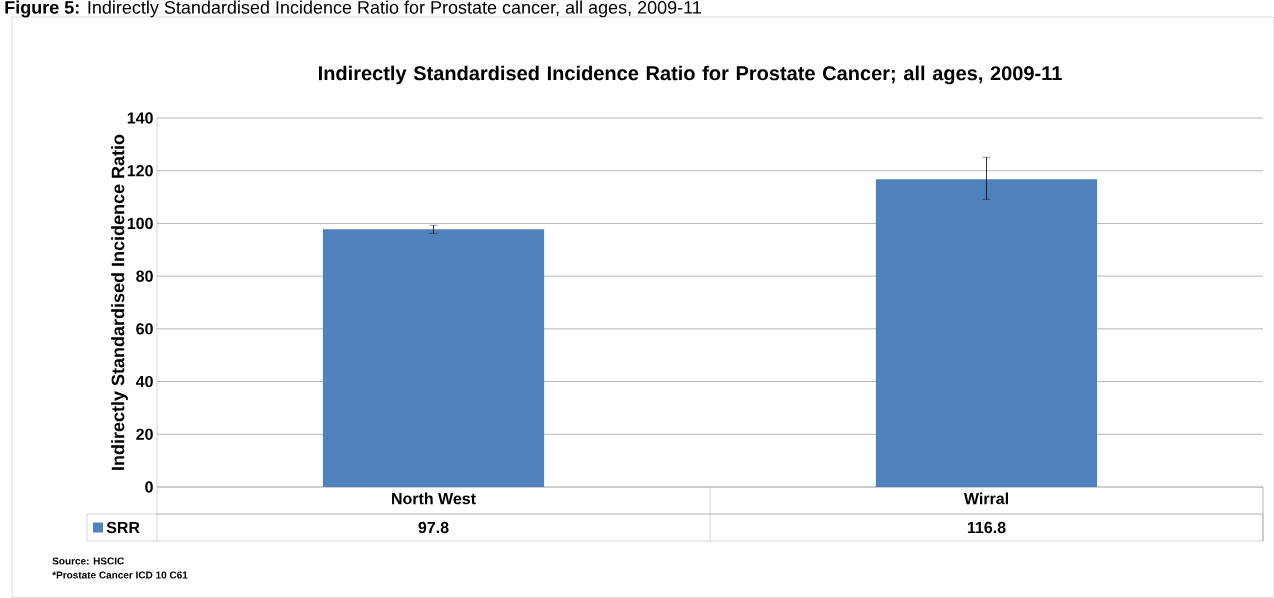 Image resolution: width=1274 pixels, height=598 pixels. I want to click on data-label: 116.8, so click(986, 527).